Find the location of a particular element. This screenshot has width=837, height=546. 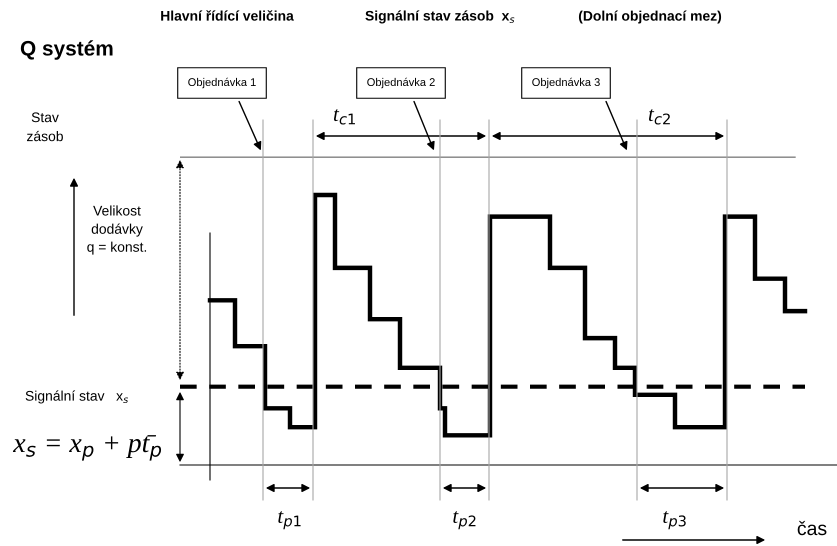

text: t$_{c1}$ is located at coordinates (344, 116).